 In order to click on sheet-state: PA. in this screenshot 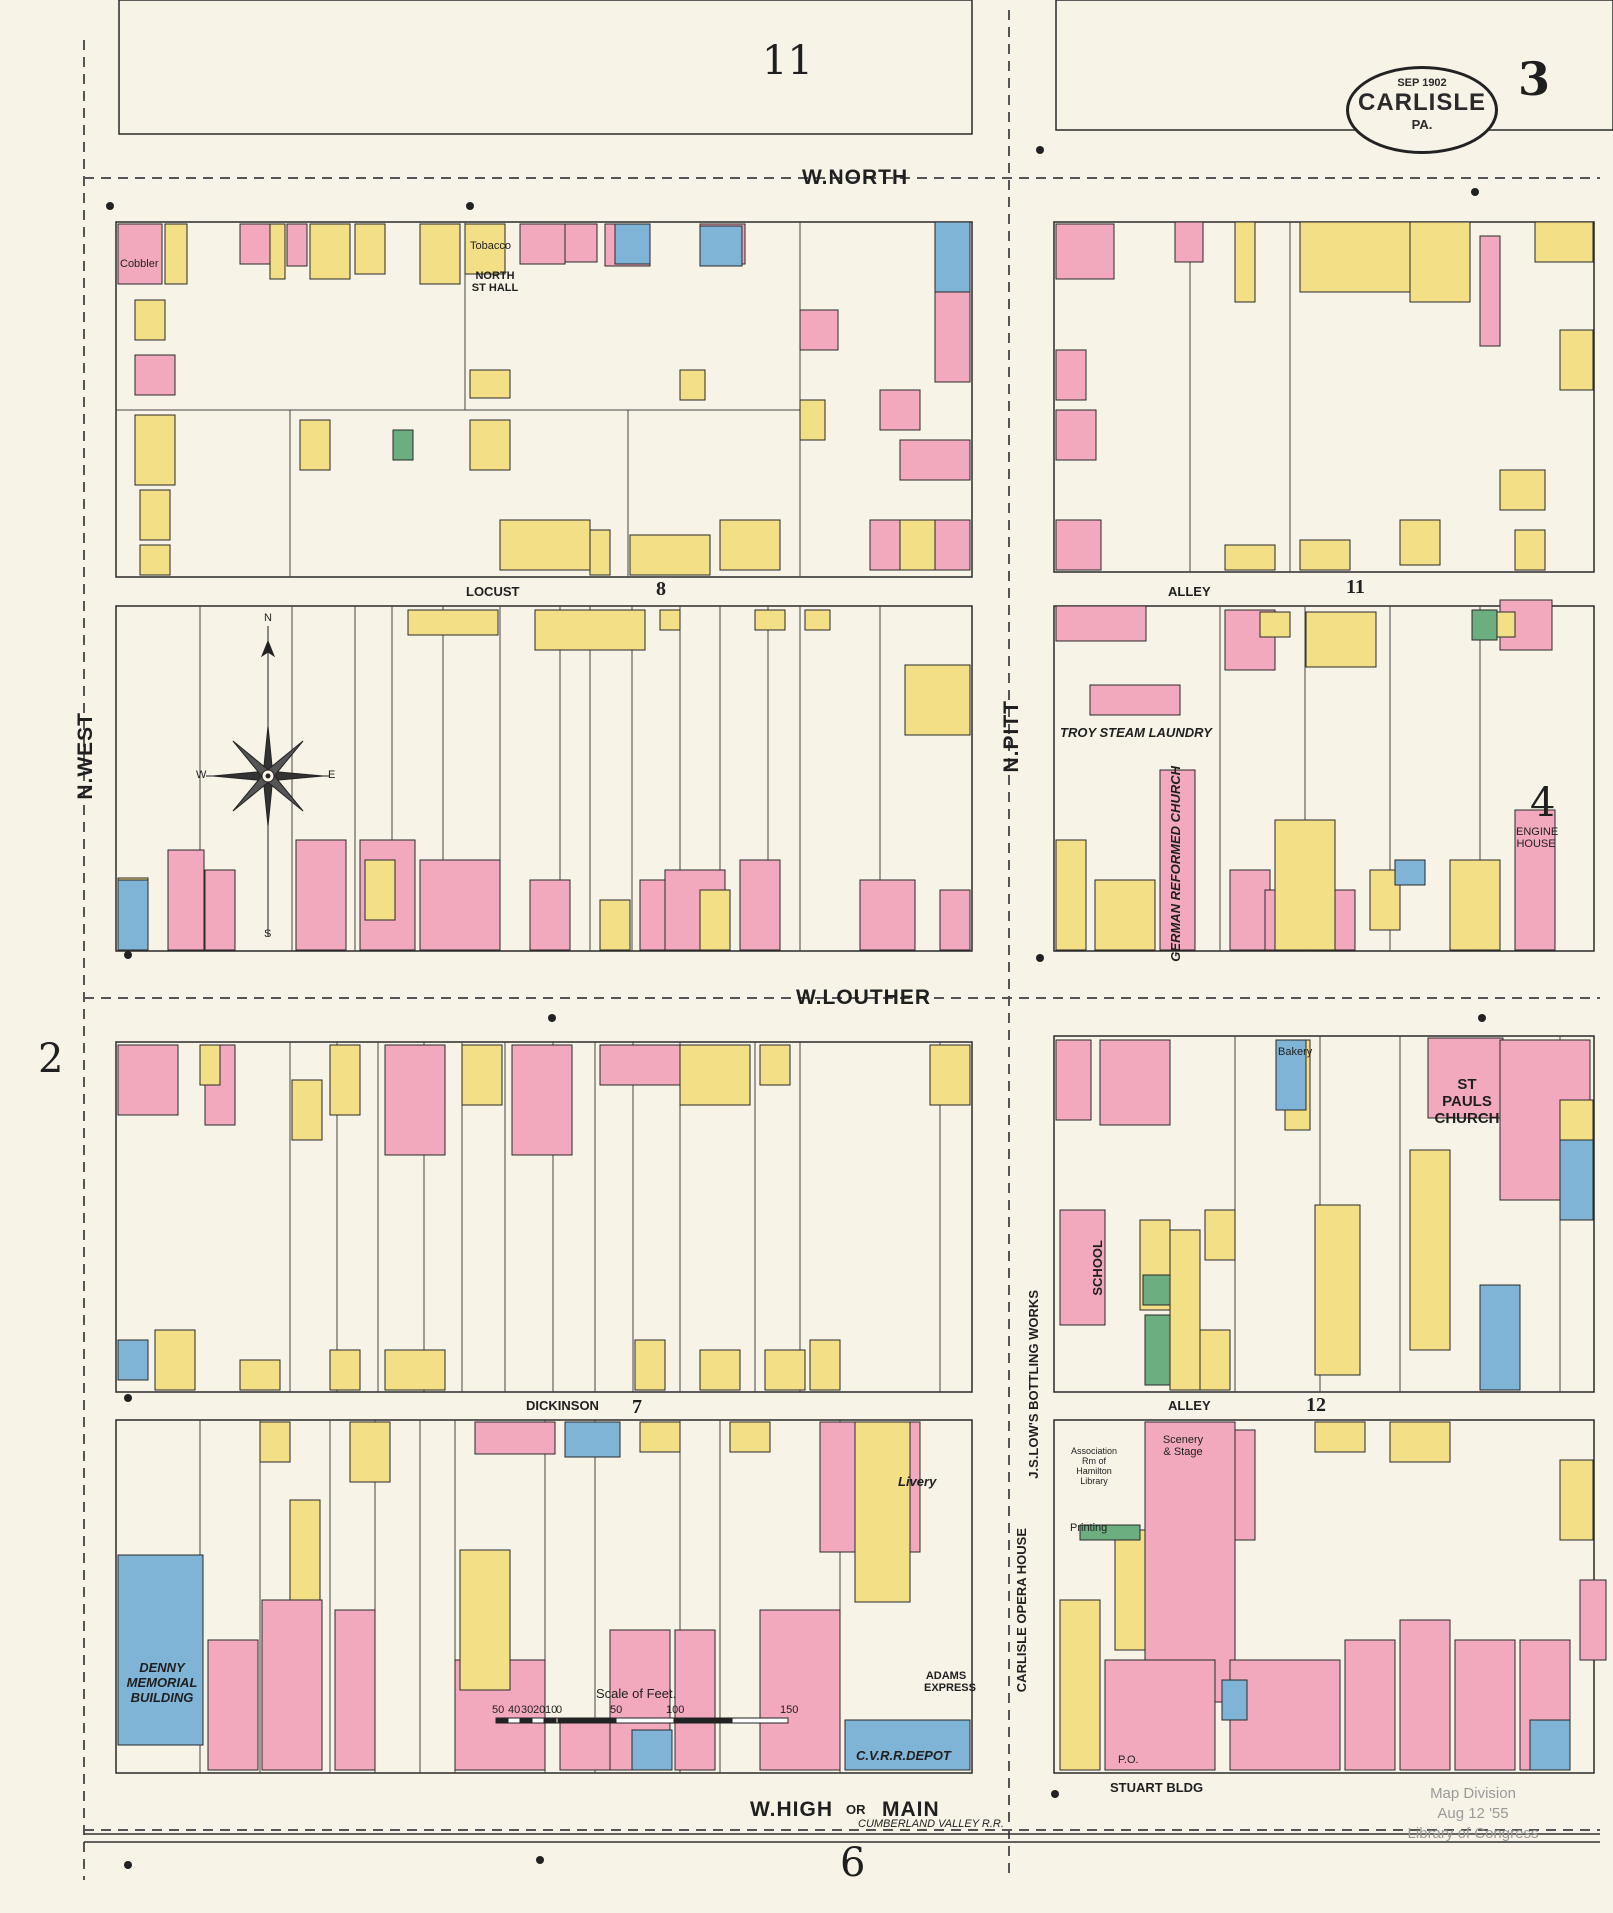, I will do `click(1422, 124)`.